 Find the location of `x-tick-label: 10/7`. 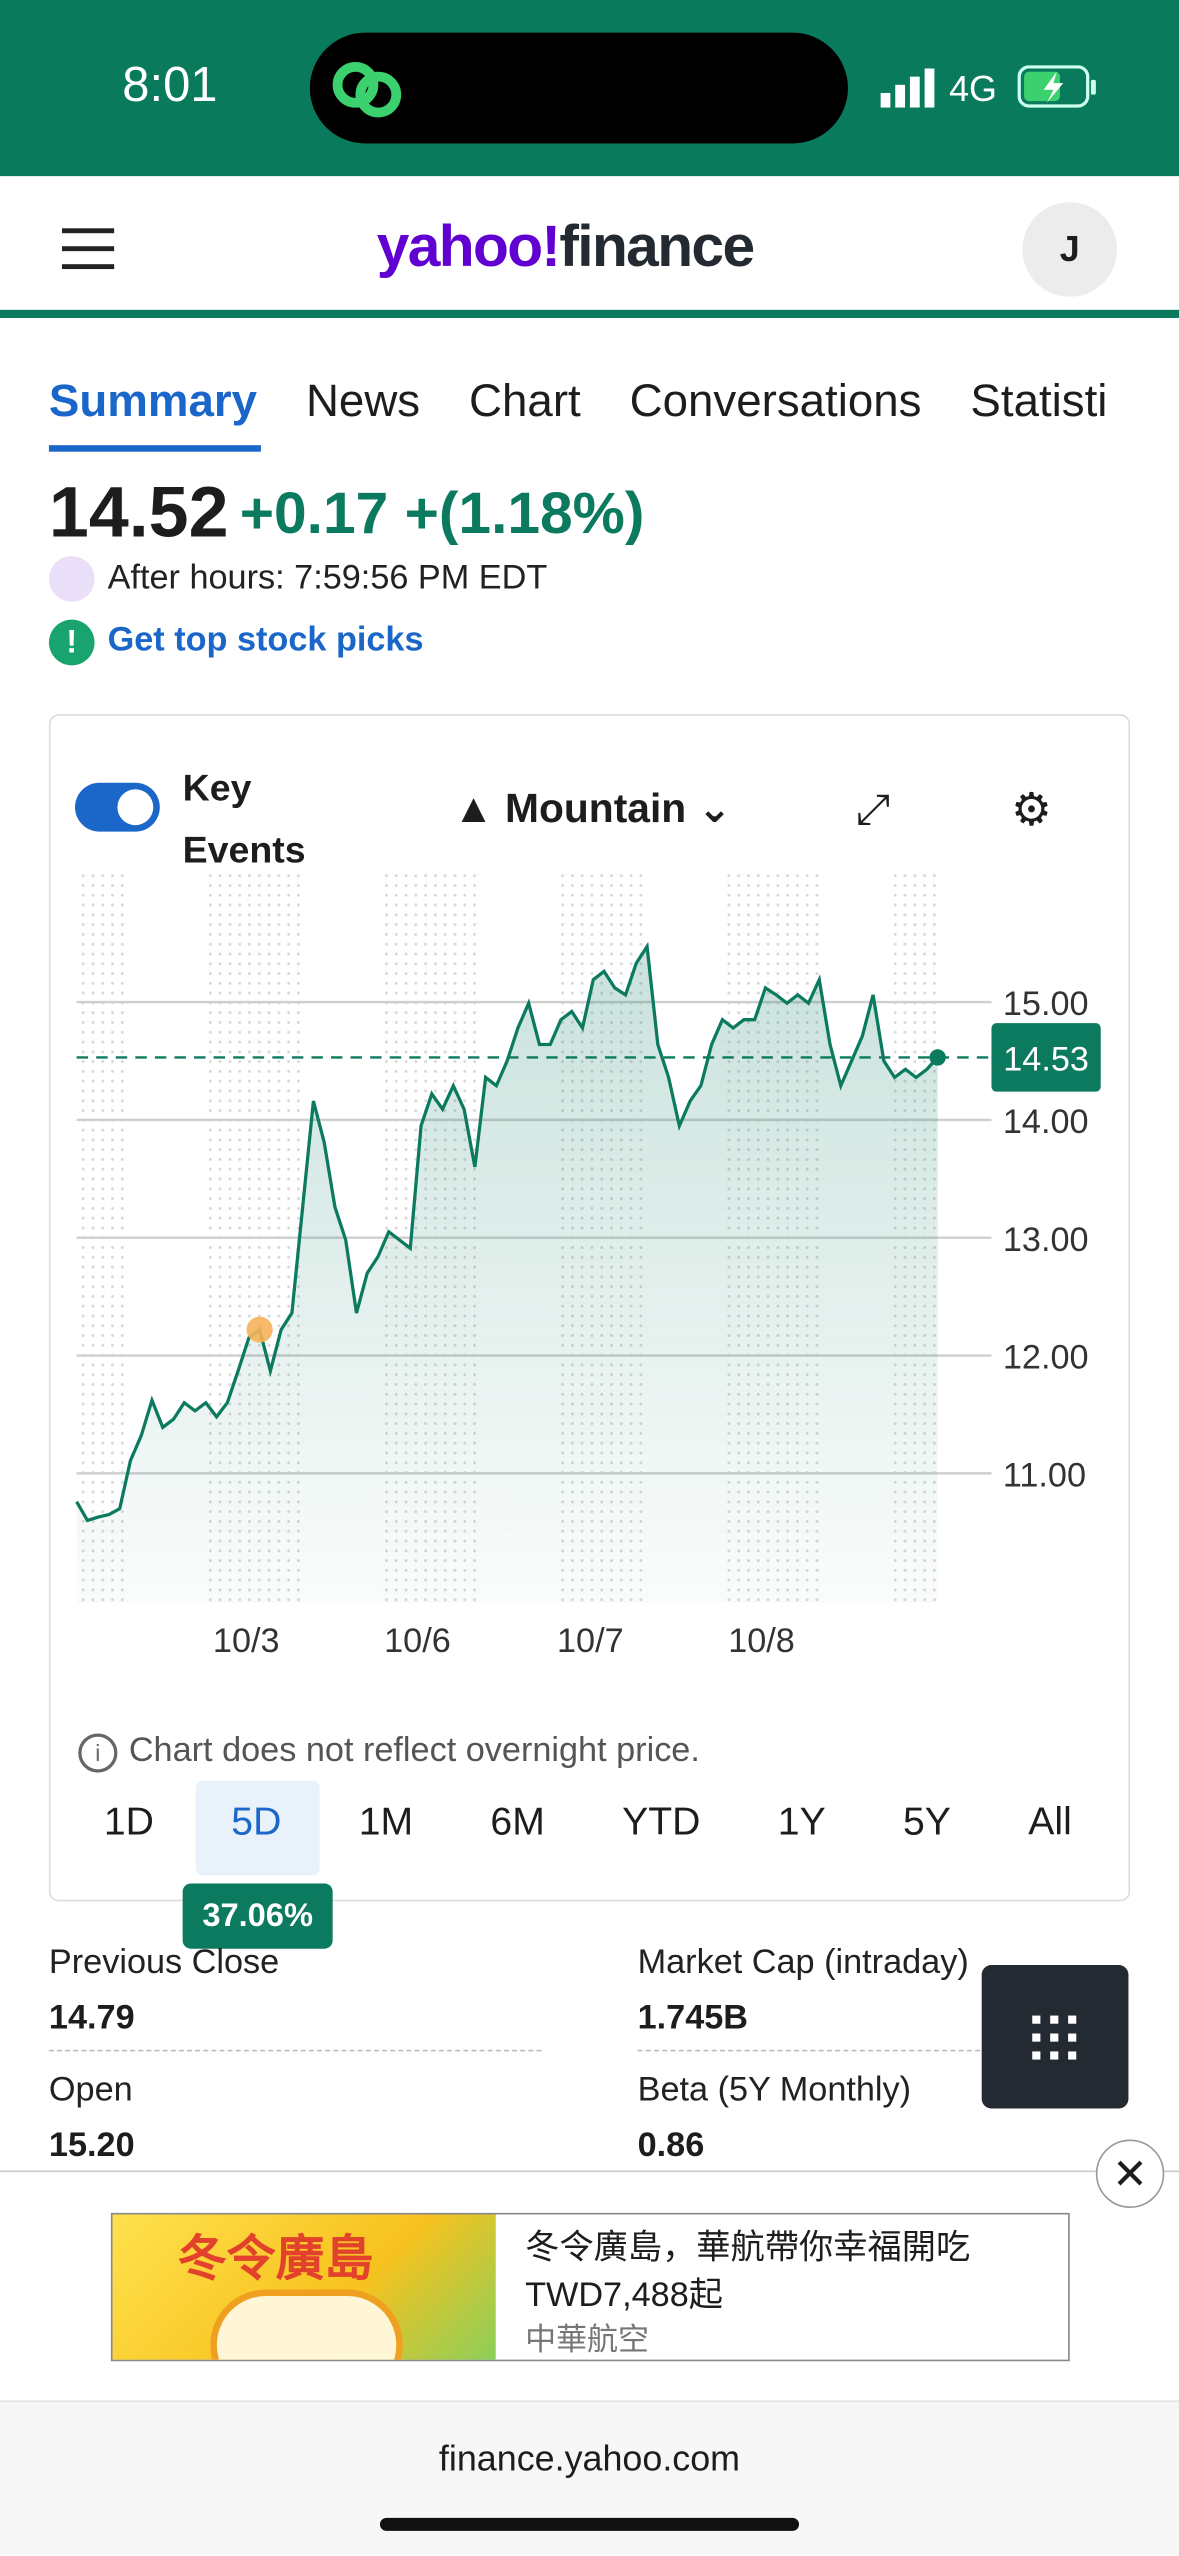

x-tick-label: 10/7 is located at coordinates (590, 1641).